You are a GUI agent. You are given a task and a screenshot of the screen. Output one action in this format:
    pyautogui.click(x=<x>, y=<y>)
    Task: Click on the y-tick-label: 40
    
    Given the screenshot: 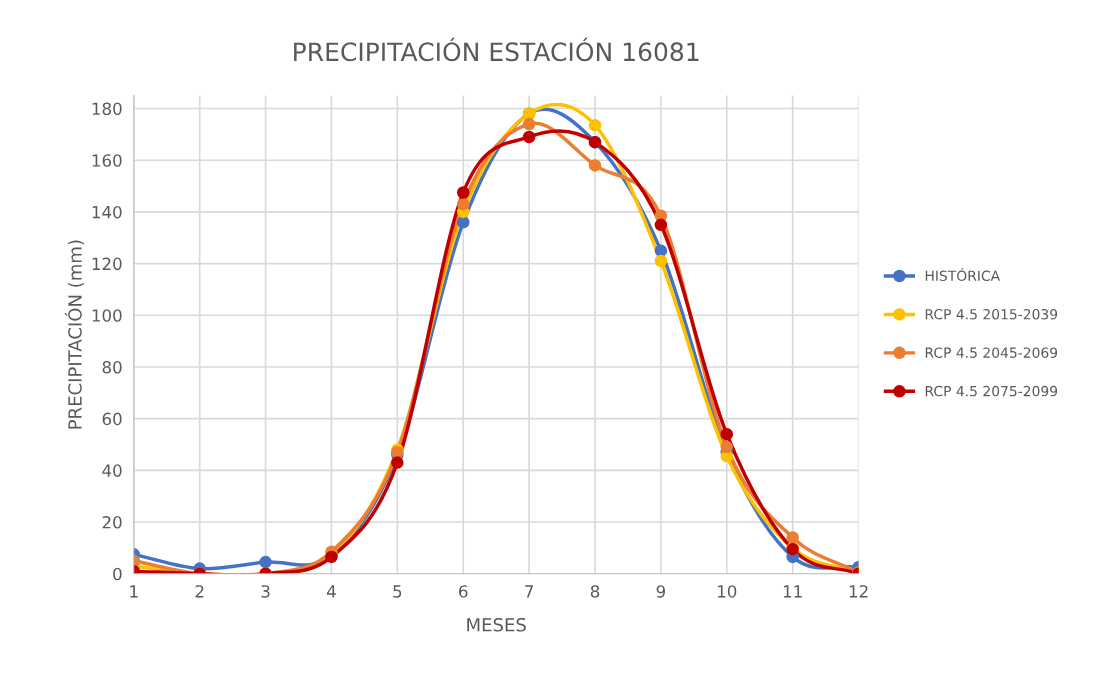 What is the action you would take?
    pyautogui.click(x=112, y=470)
    